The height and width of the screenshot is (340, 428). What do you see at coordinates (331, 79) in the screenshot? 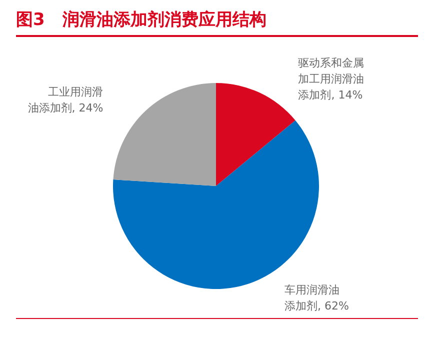
I see `slice-label: 驱动系和金属加工用润滑油添加剂, 14%` at bounding box center [331, 79].